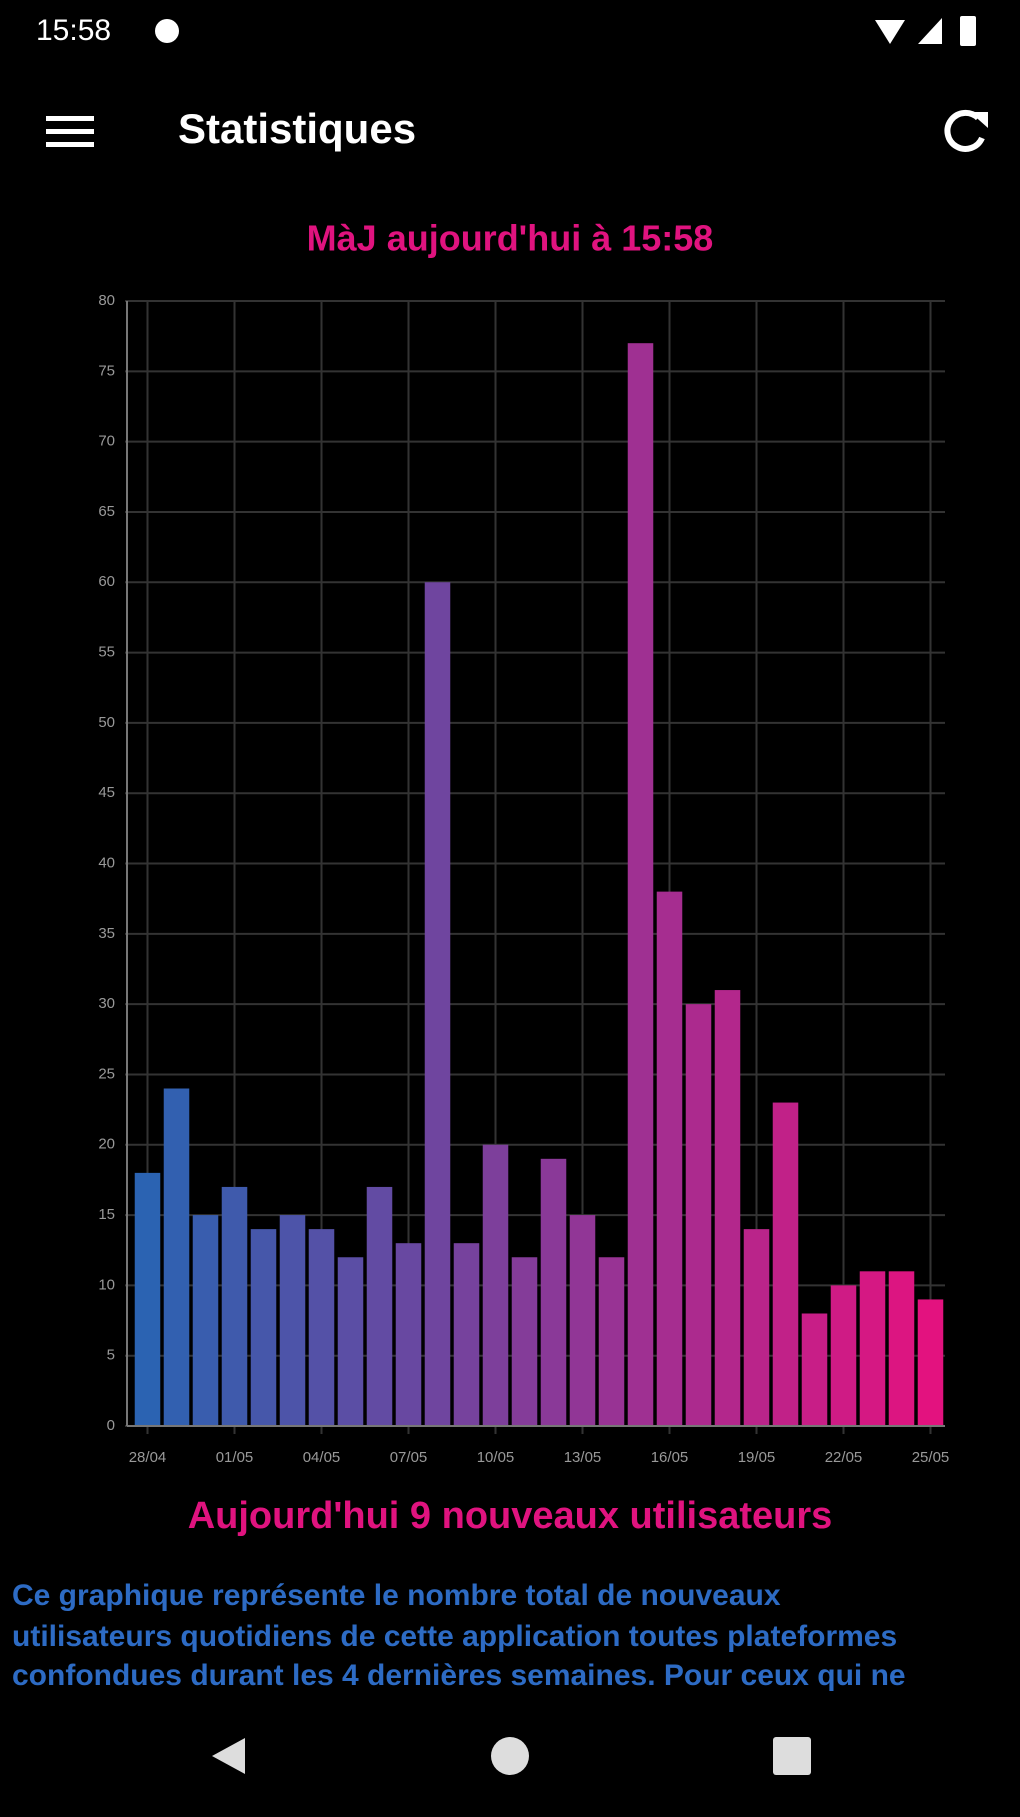 The image size is (1020, 1817). Describe the element at coordinates (890, 32) in the screenshot. I see `wifi-icon` at that location.